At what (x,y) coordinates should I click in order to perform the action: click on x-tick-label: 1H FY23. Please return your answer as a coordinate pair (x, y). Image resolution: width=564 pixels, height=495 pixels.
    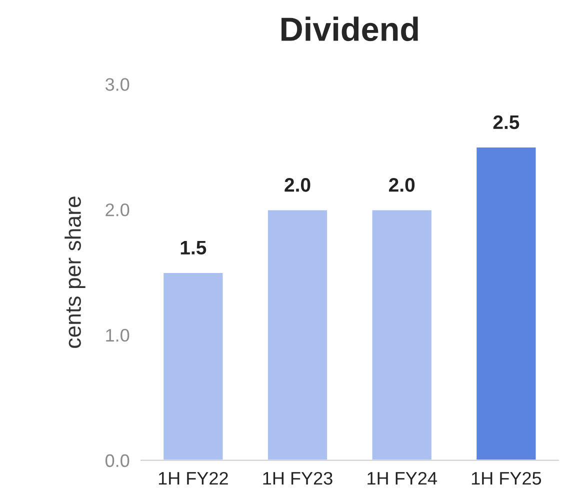
    Looking at the image, I should click on (297, 478).